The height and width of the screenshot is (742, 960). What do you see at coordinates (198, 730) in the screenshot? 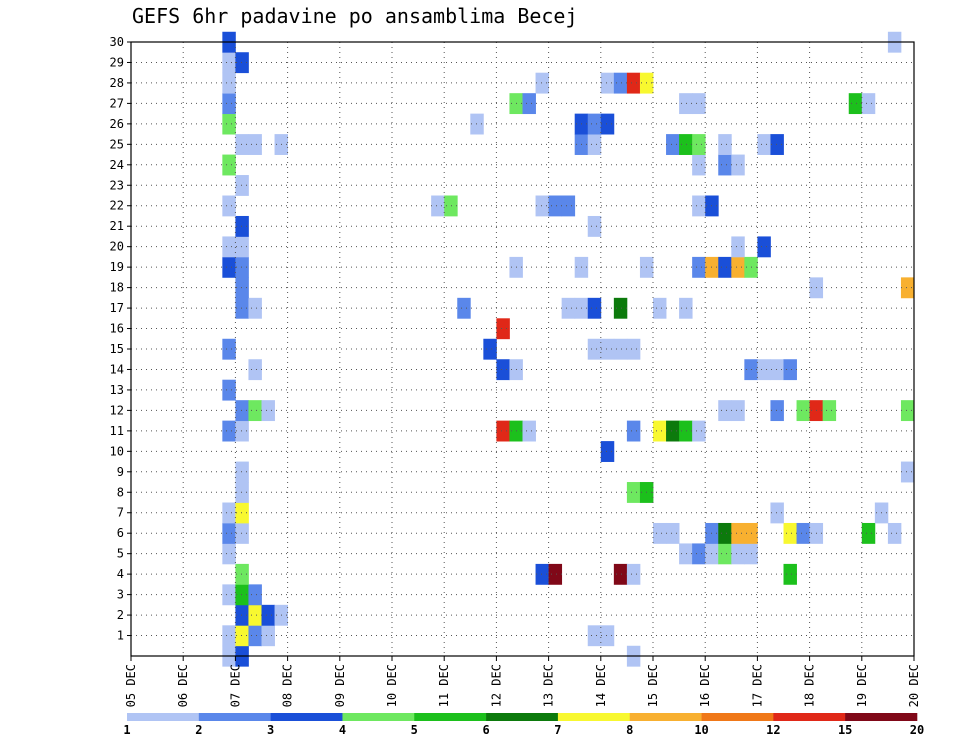
I see `colorbar-label: 2` at bounding box center [198, 730].